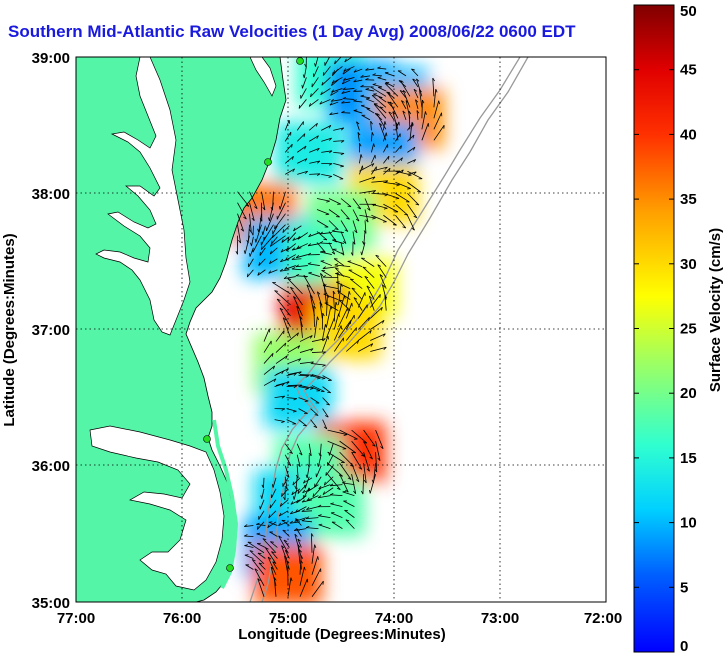 The height and width of the screenshot is (659, 724). What do you see at coordinates (51, 466) in the screenshot?
I see `lat-tick-label: 36:00` at bounding box center [51, 466].